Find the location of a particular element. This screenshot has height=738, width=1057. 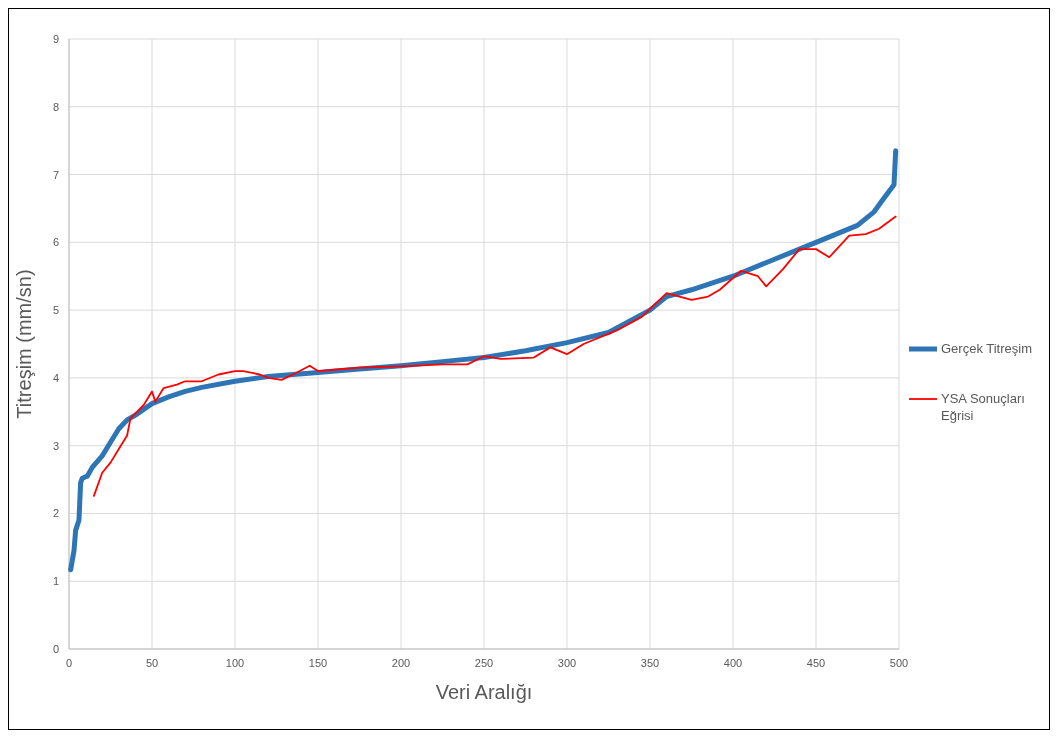

y-tick-label: 6 is located at coordinates (55, 242).